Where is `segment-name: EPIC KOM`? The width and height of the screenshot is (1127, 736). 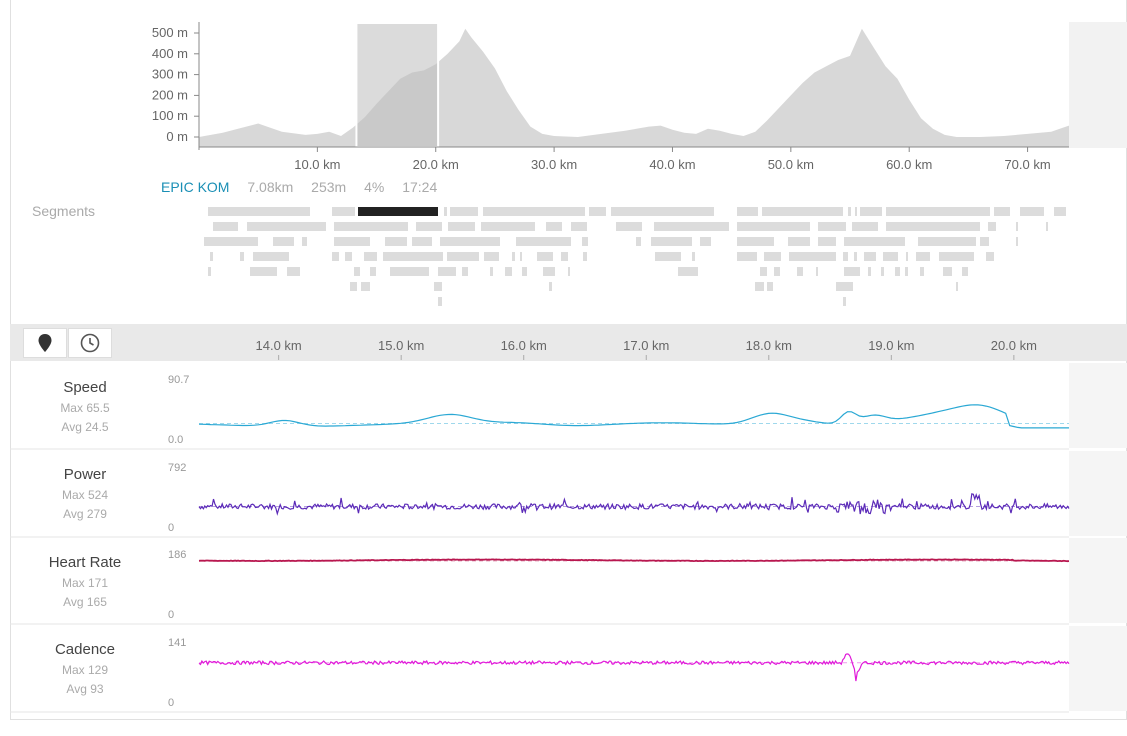
segment-name: EPIC KOM is located at coordinates (195, 187).